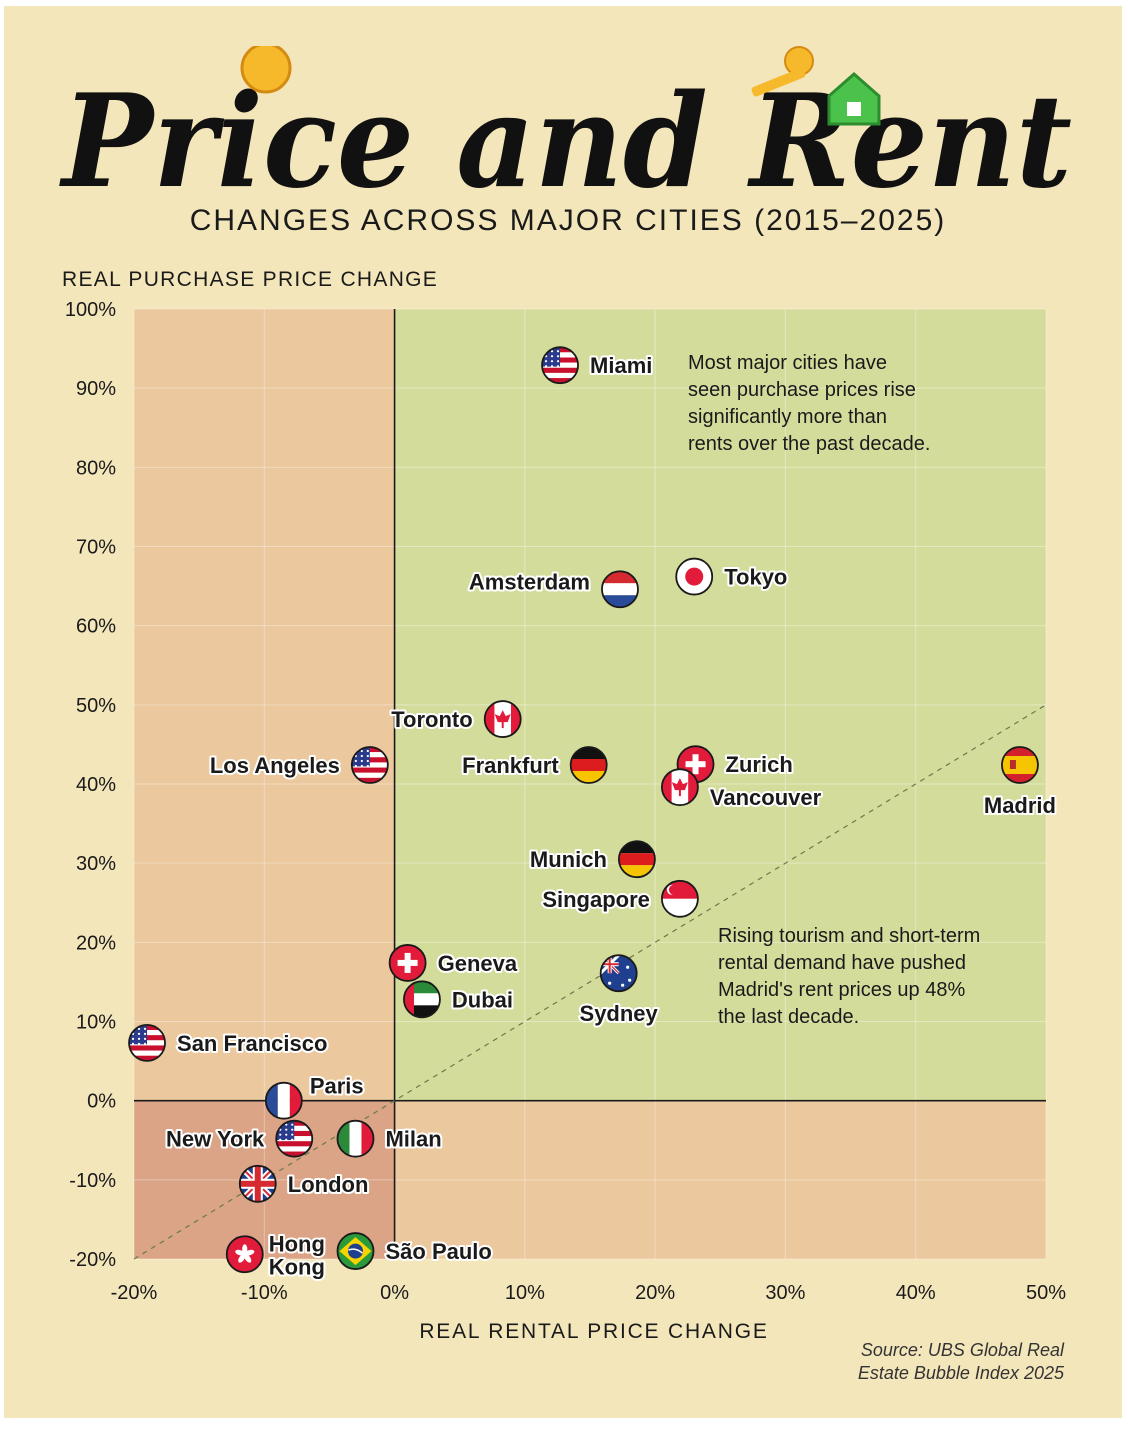 The image size is (1128, 1430). Describe the element at coordinates (264, 1293) in the screenshot. I see `x-tick-label: -10%` at that location.